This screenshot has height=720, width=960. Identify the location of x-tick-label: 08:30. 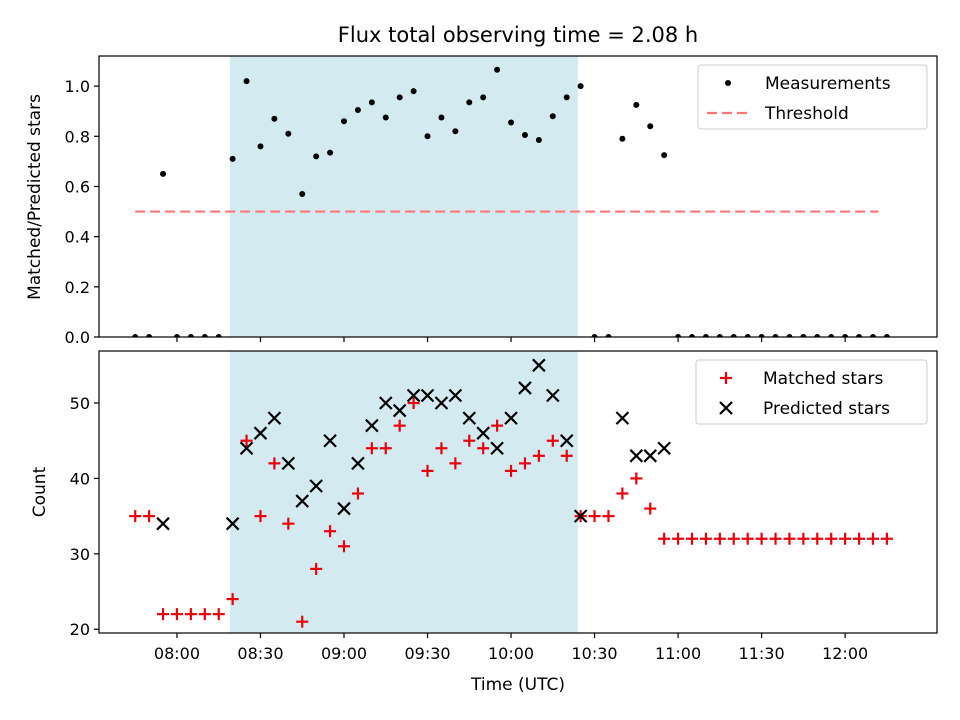
(260, 653).